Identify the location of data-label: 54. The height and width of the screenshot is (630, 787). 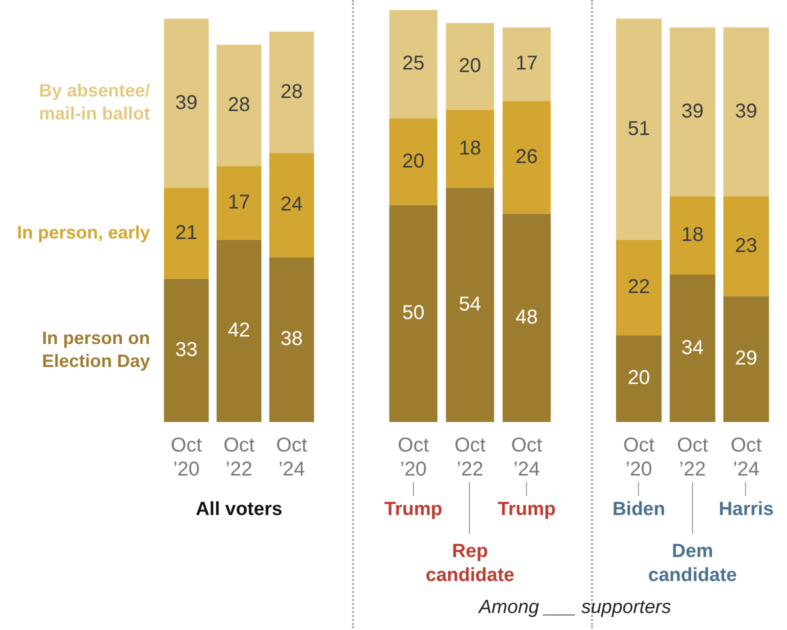
(470, 304).